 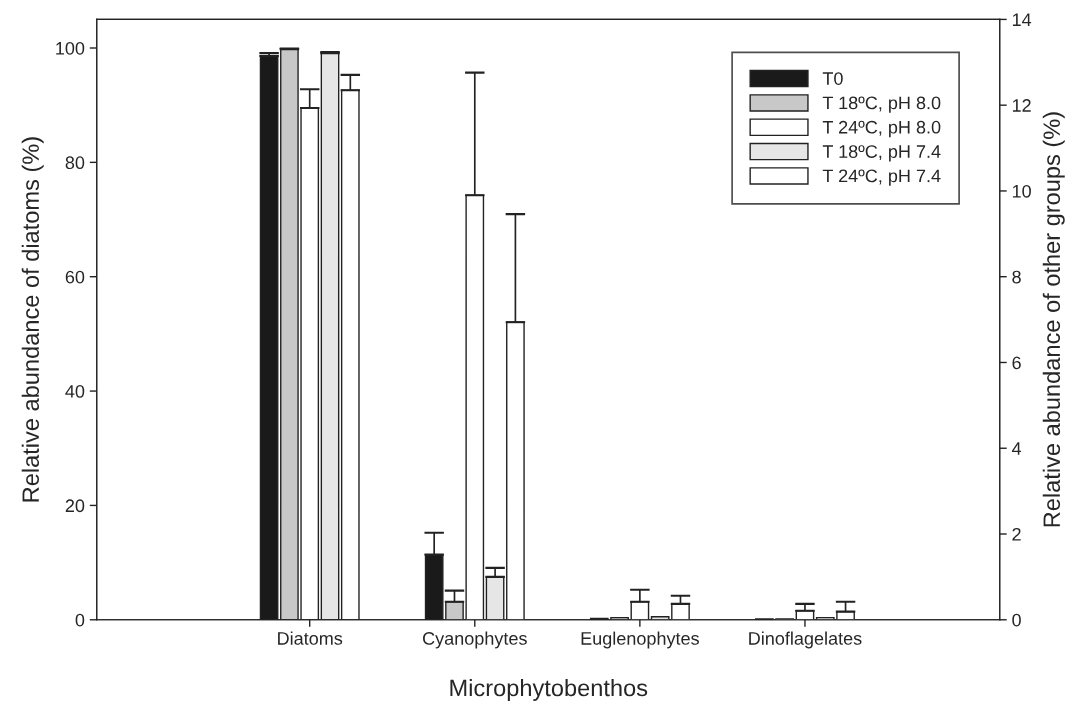 I want to click on y2-tick-label: 8, so click(x=1016, y=277).